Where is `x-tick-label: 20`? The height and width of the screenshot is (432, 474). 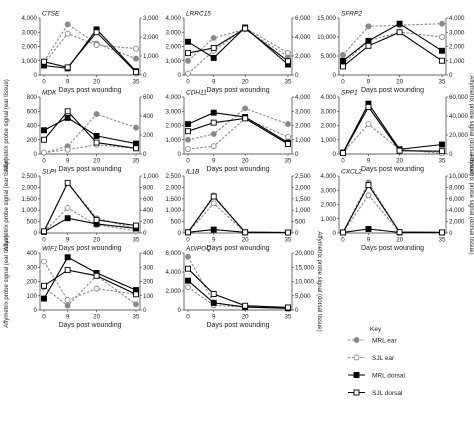
x-tick-label: 20 is located at coordinates (245, 82).